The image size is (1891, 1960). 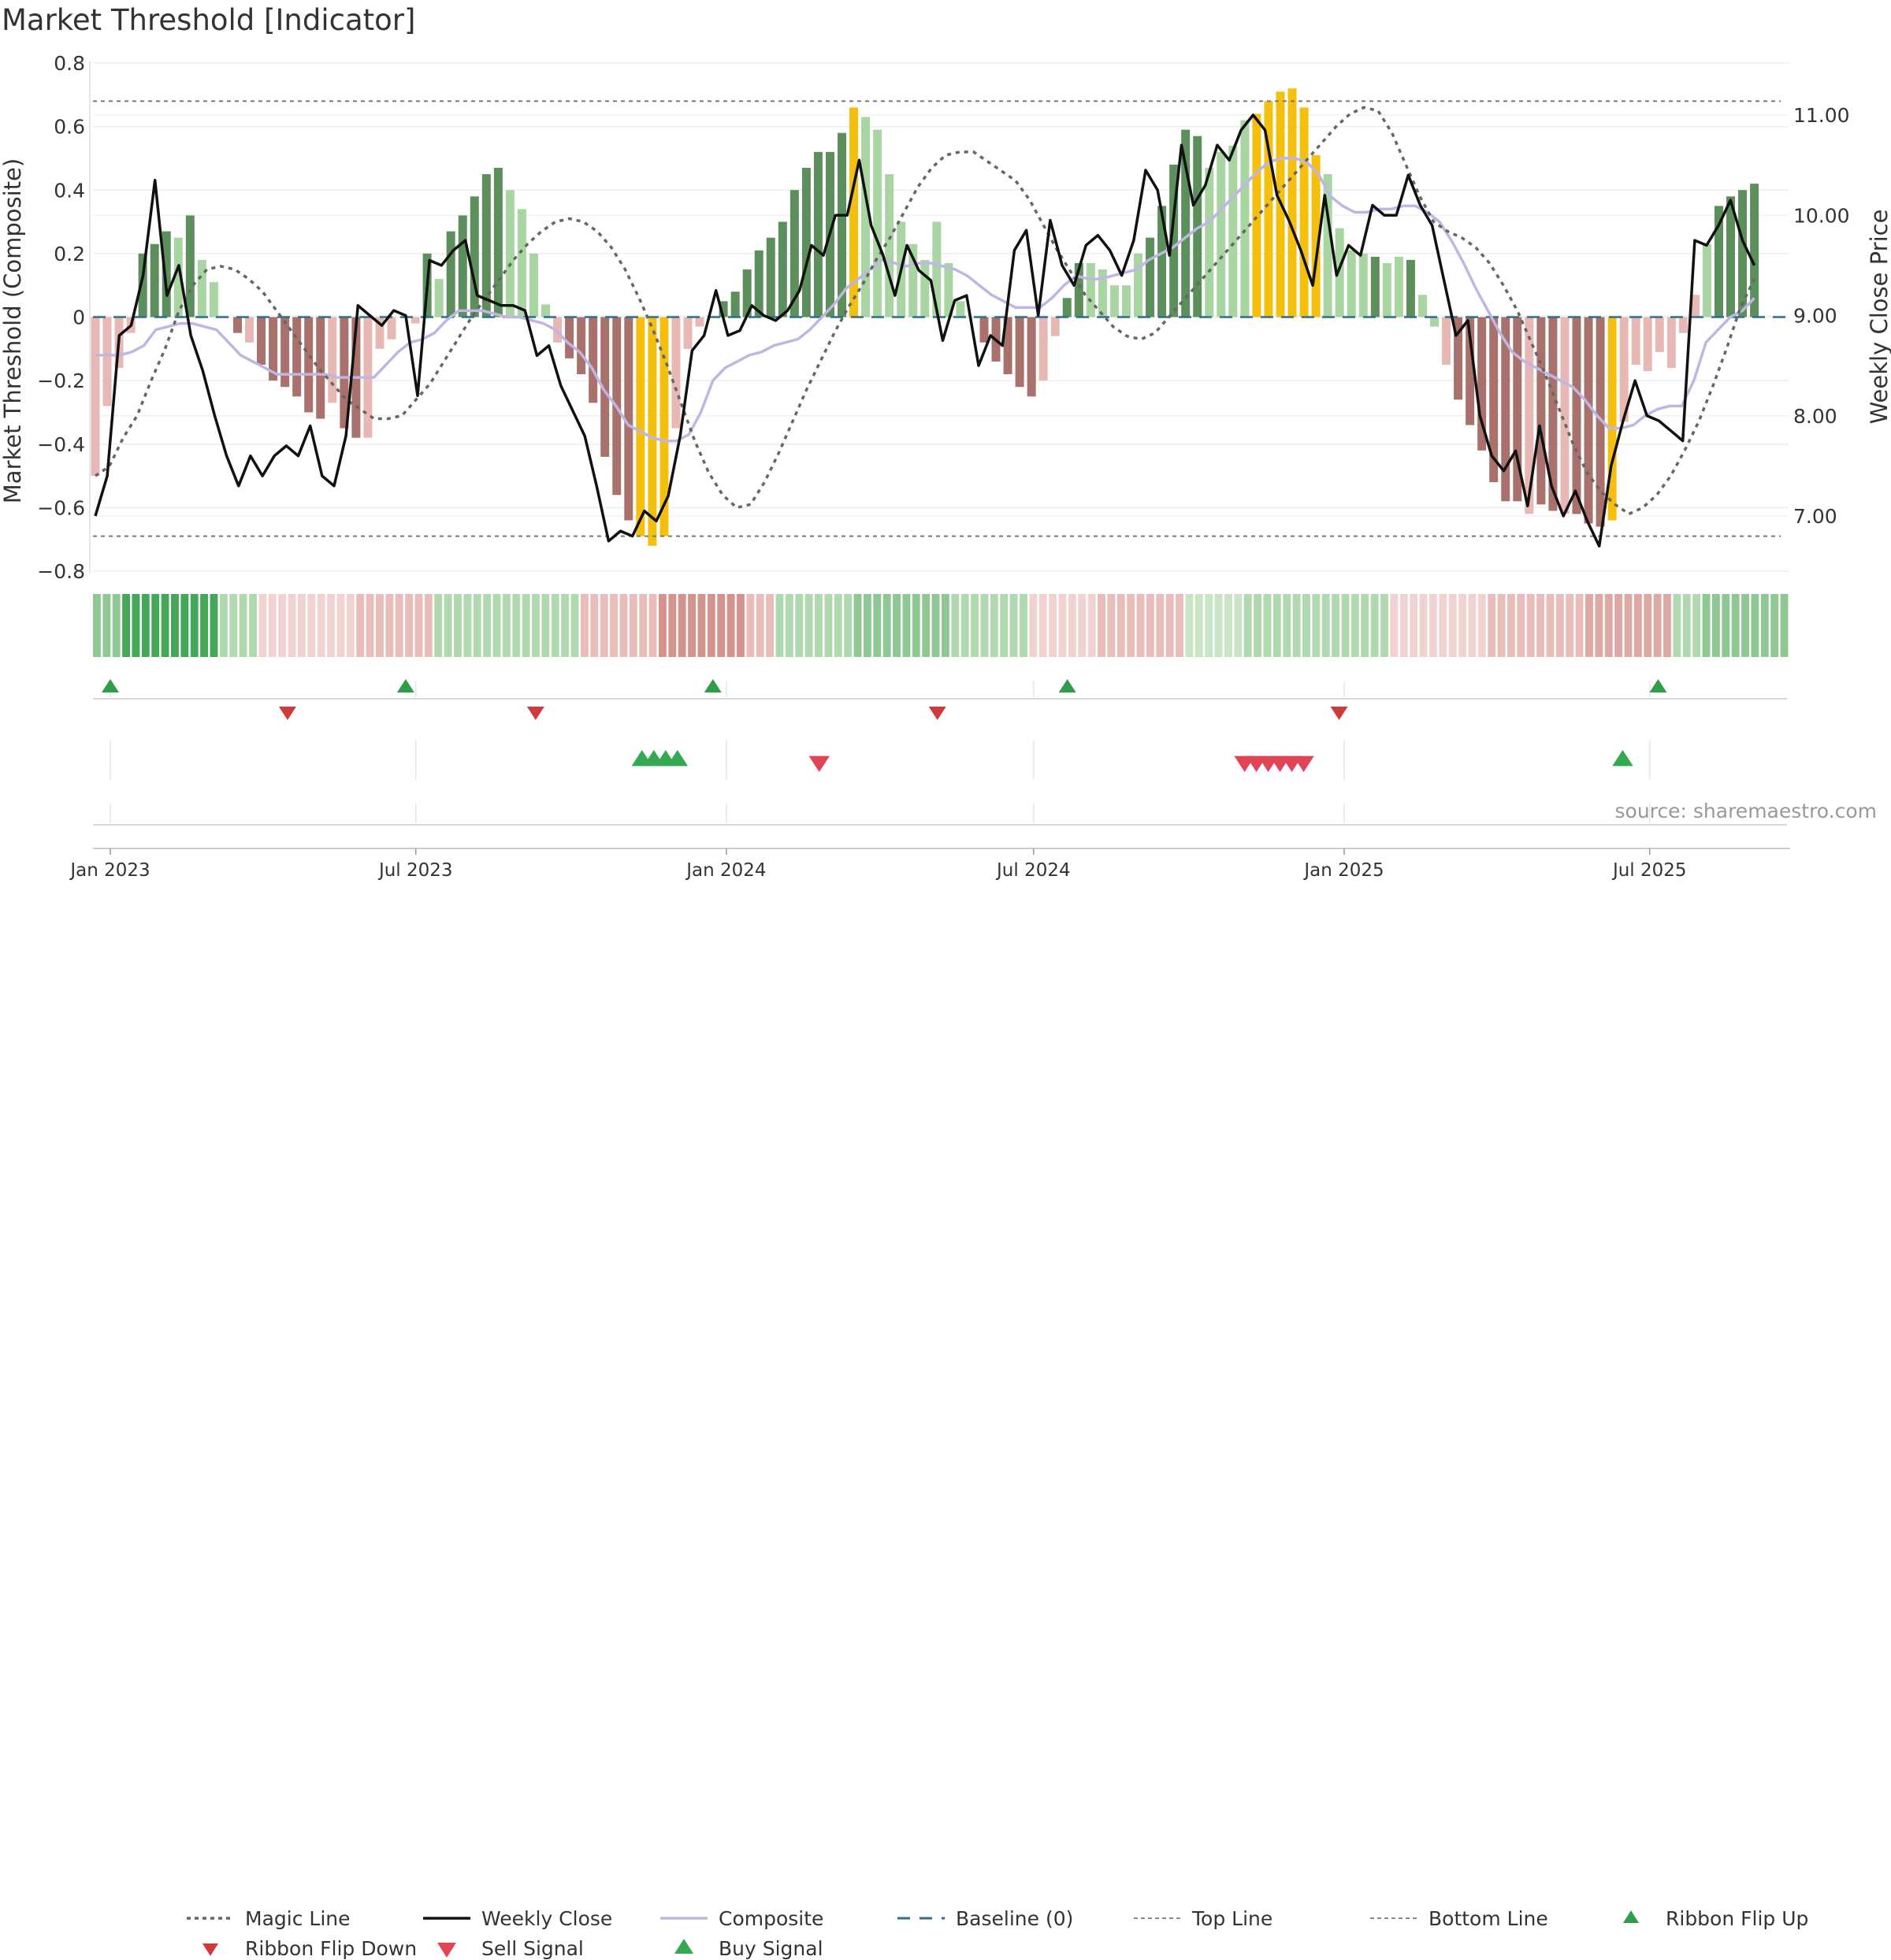 I want to click on y-tick-right-2: 9.00, so click(x=1815, y=316).